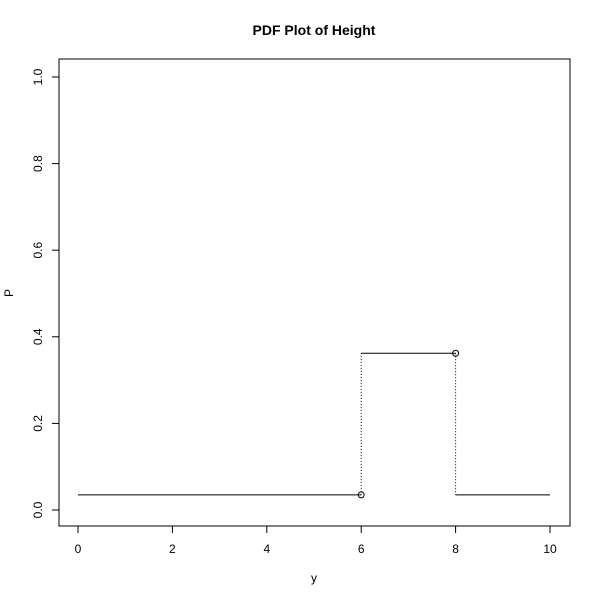 Image resolution: width=600 pixels, height=600 pixels. Describe the element at coordinates (38, 509) in the screenshot. I see `y-tick-label: 0.0` at that location.